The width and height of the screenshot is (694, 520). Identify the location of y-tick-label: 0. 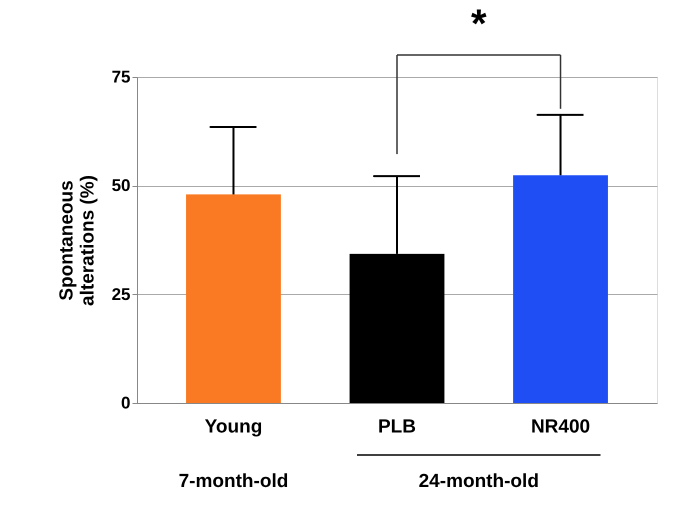
(125, 403).